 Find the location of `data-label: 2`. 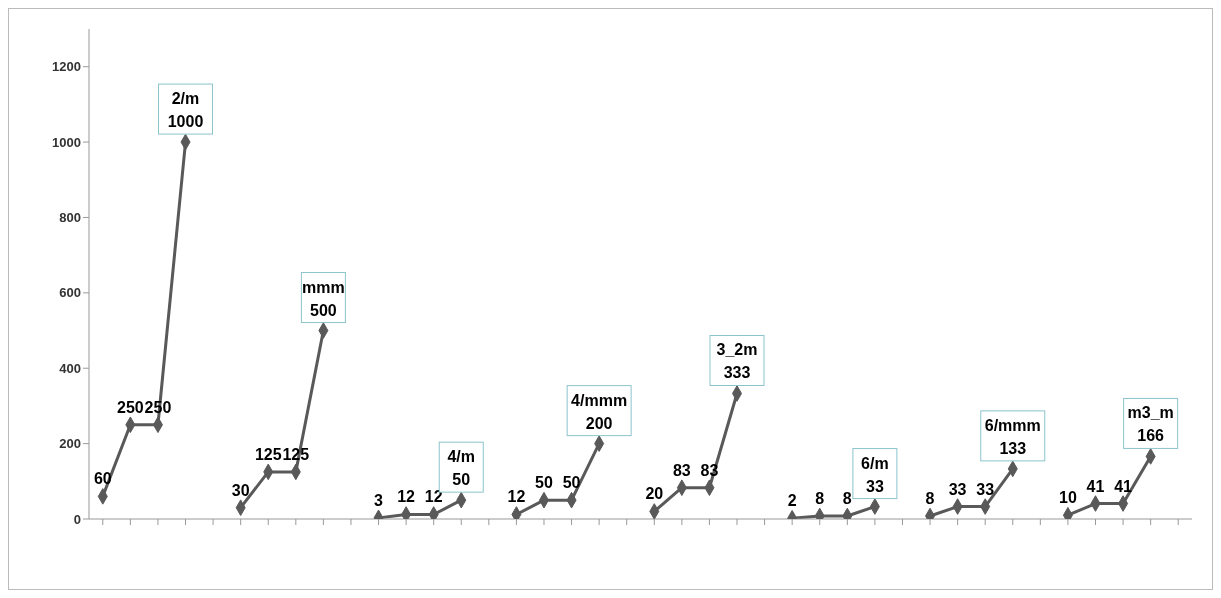

data-label: 2 is located at coordinates (792, 501).